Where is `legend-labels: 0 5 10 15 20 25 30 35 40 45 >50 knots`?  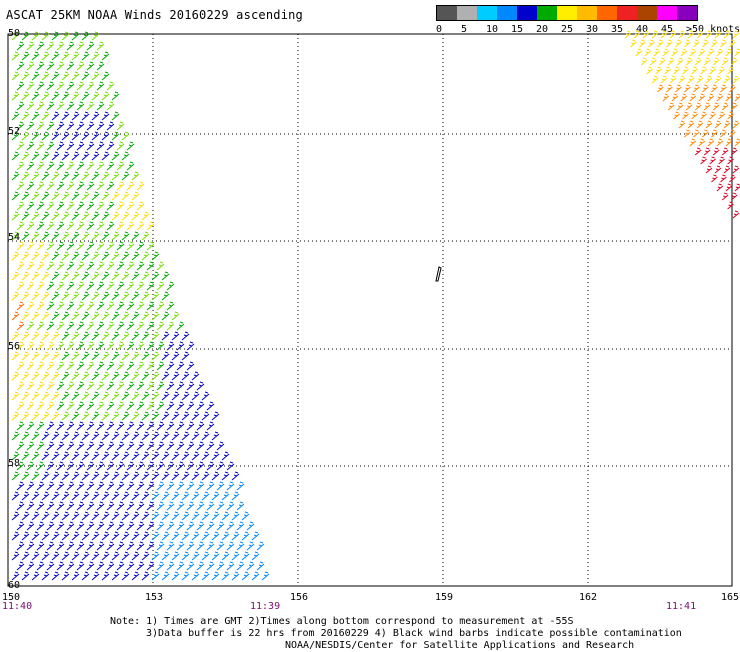 legend-labels: 0 5 10 15 20 25 30 35 40 45 >50 knots is located at coordinates (588, 31).